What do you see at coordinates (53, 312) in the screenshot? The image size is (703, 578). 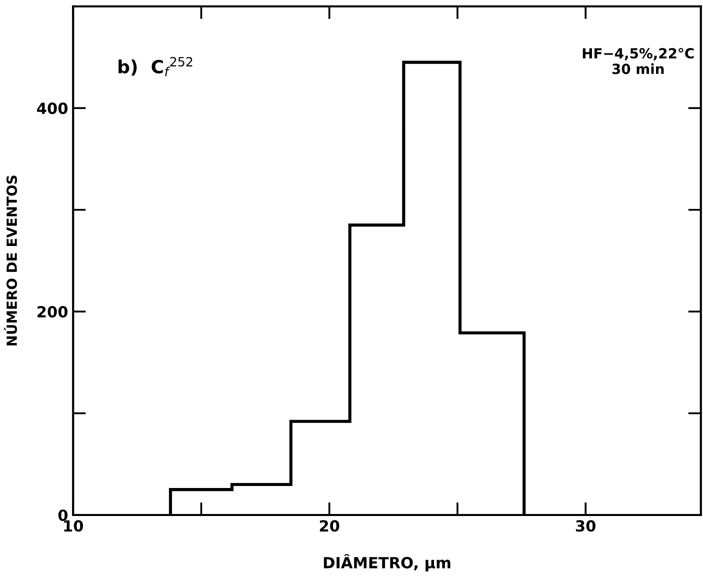 I see `y-tick-label: 200` at bounding box center [53, 312].